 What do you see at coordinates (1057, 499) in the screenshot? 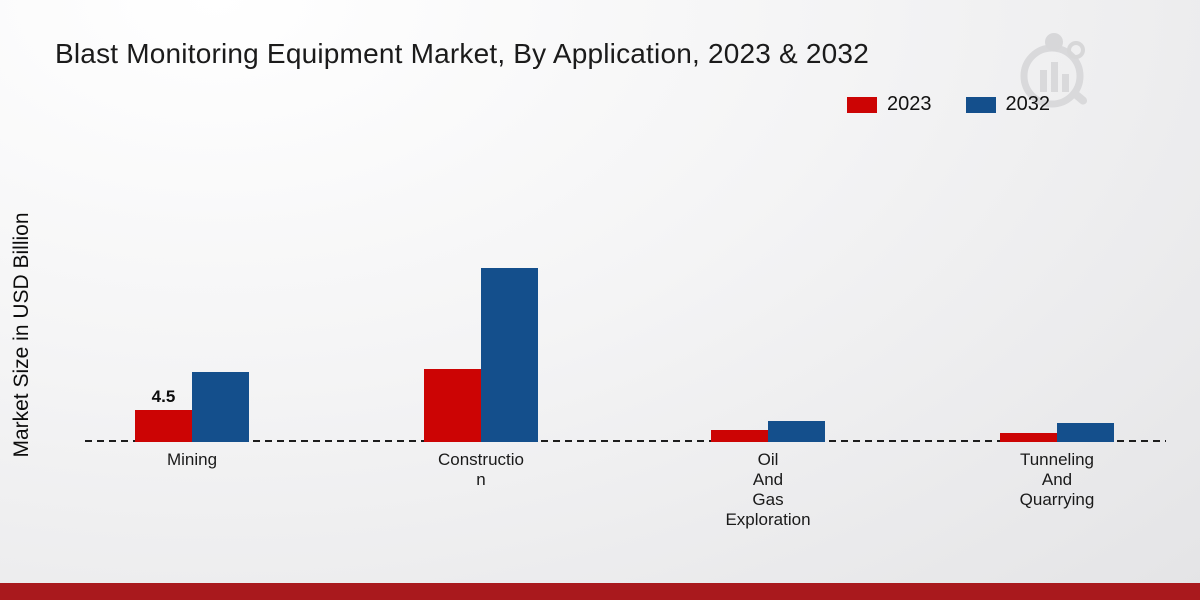
I see `category-label-line: Quarrying` at bounding box center [1057, 499].